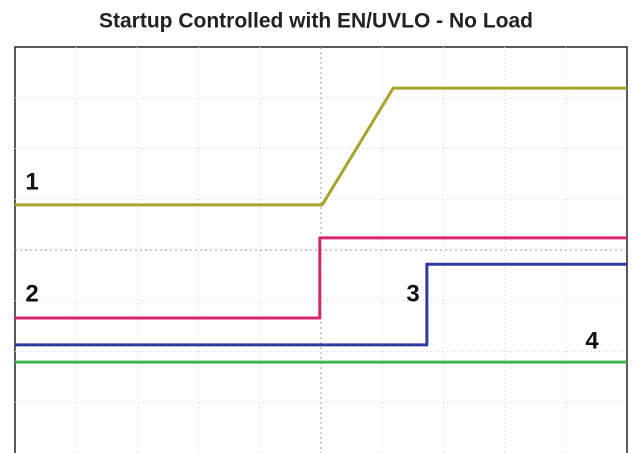  I want to click on trace-label: 4, so click(592, 340).